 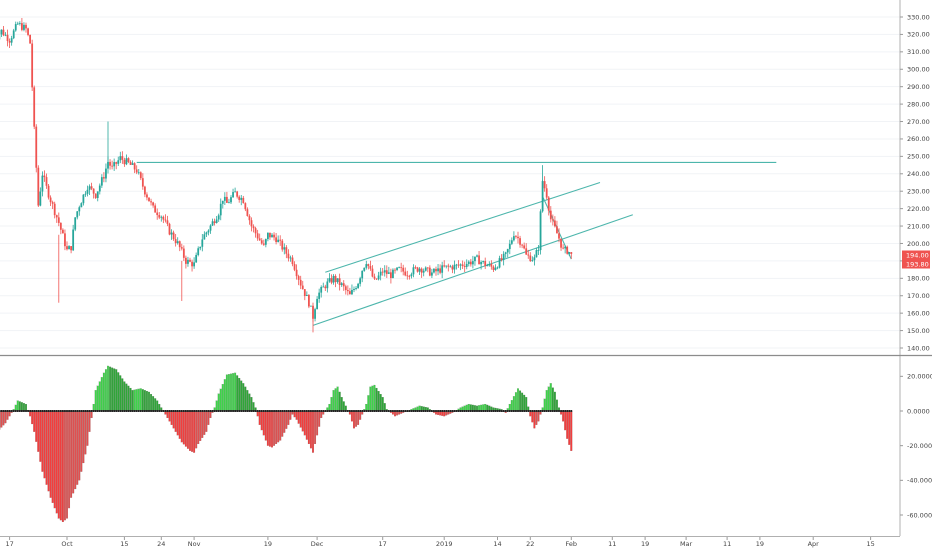 What do you see at coordinates (919, 515) in the screenshot?
I see `osc-tick-label: -60.0000` at bounding box center [919, 515].